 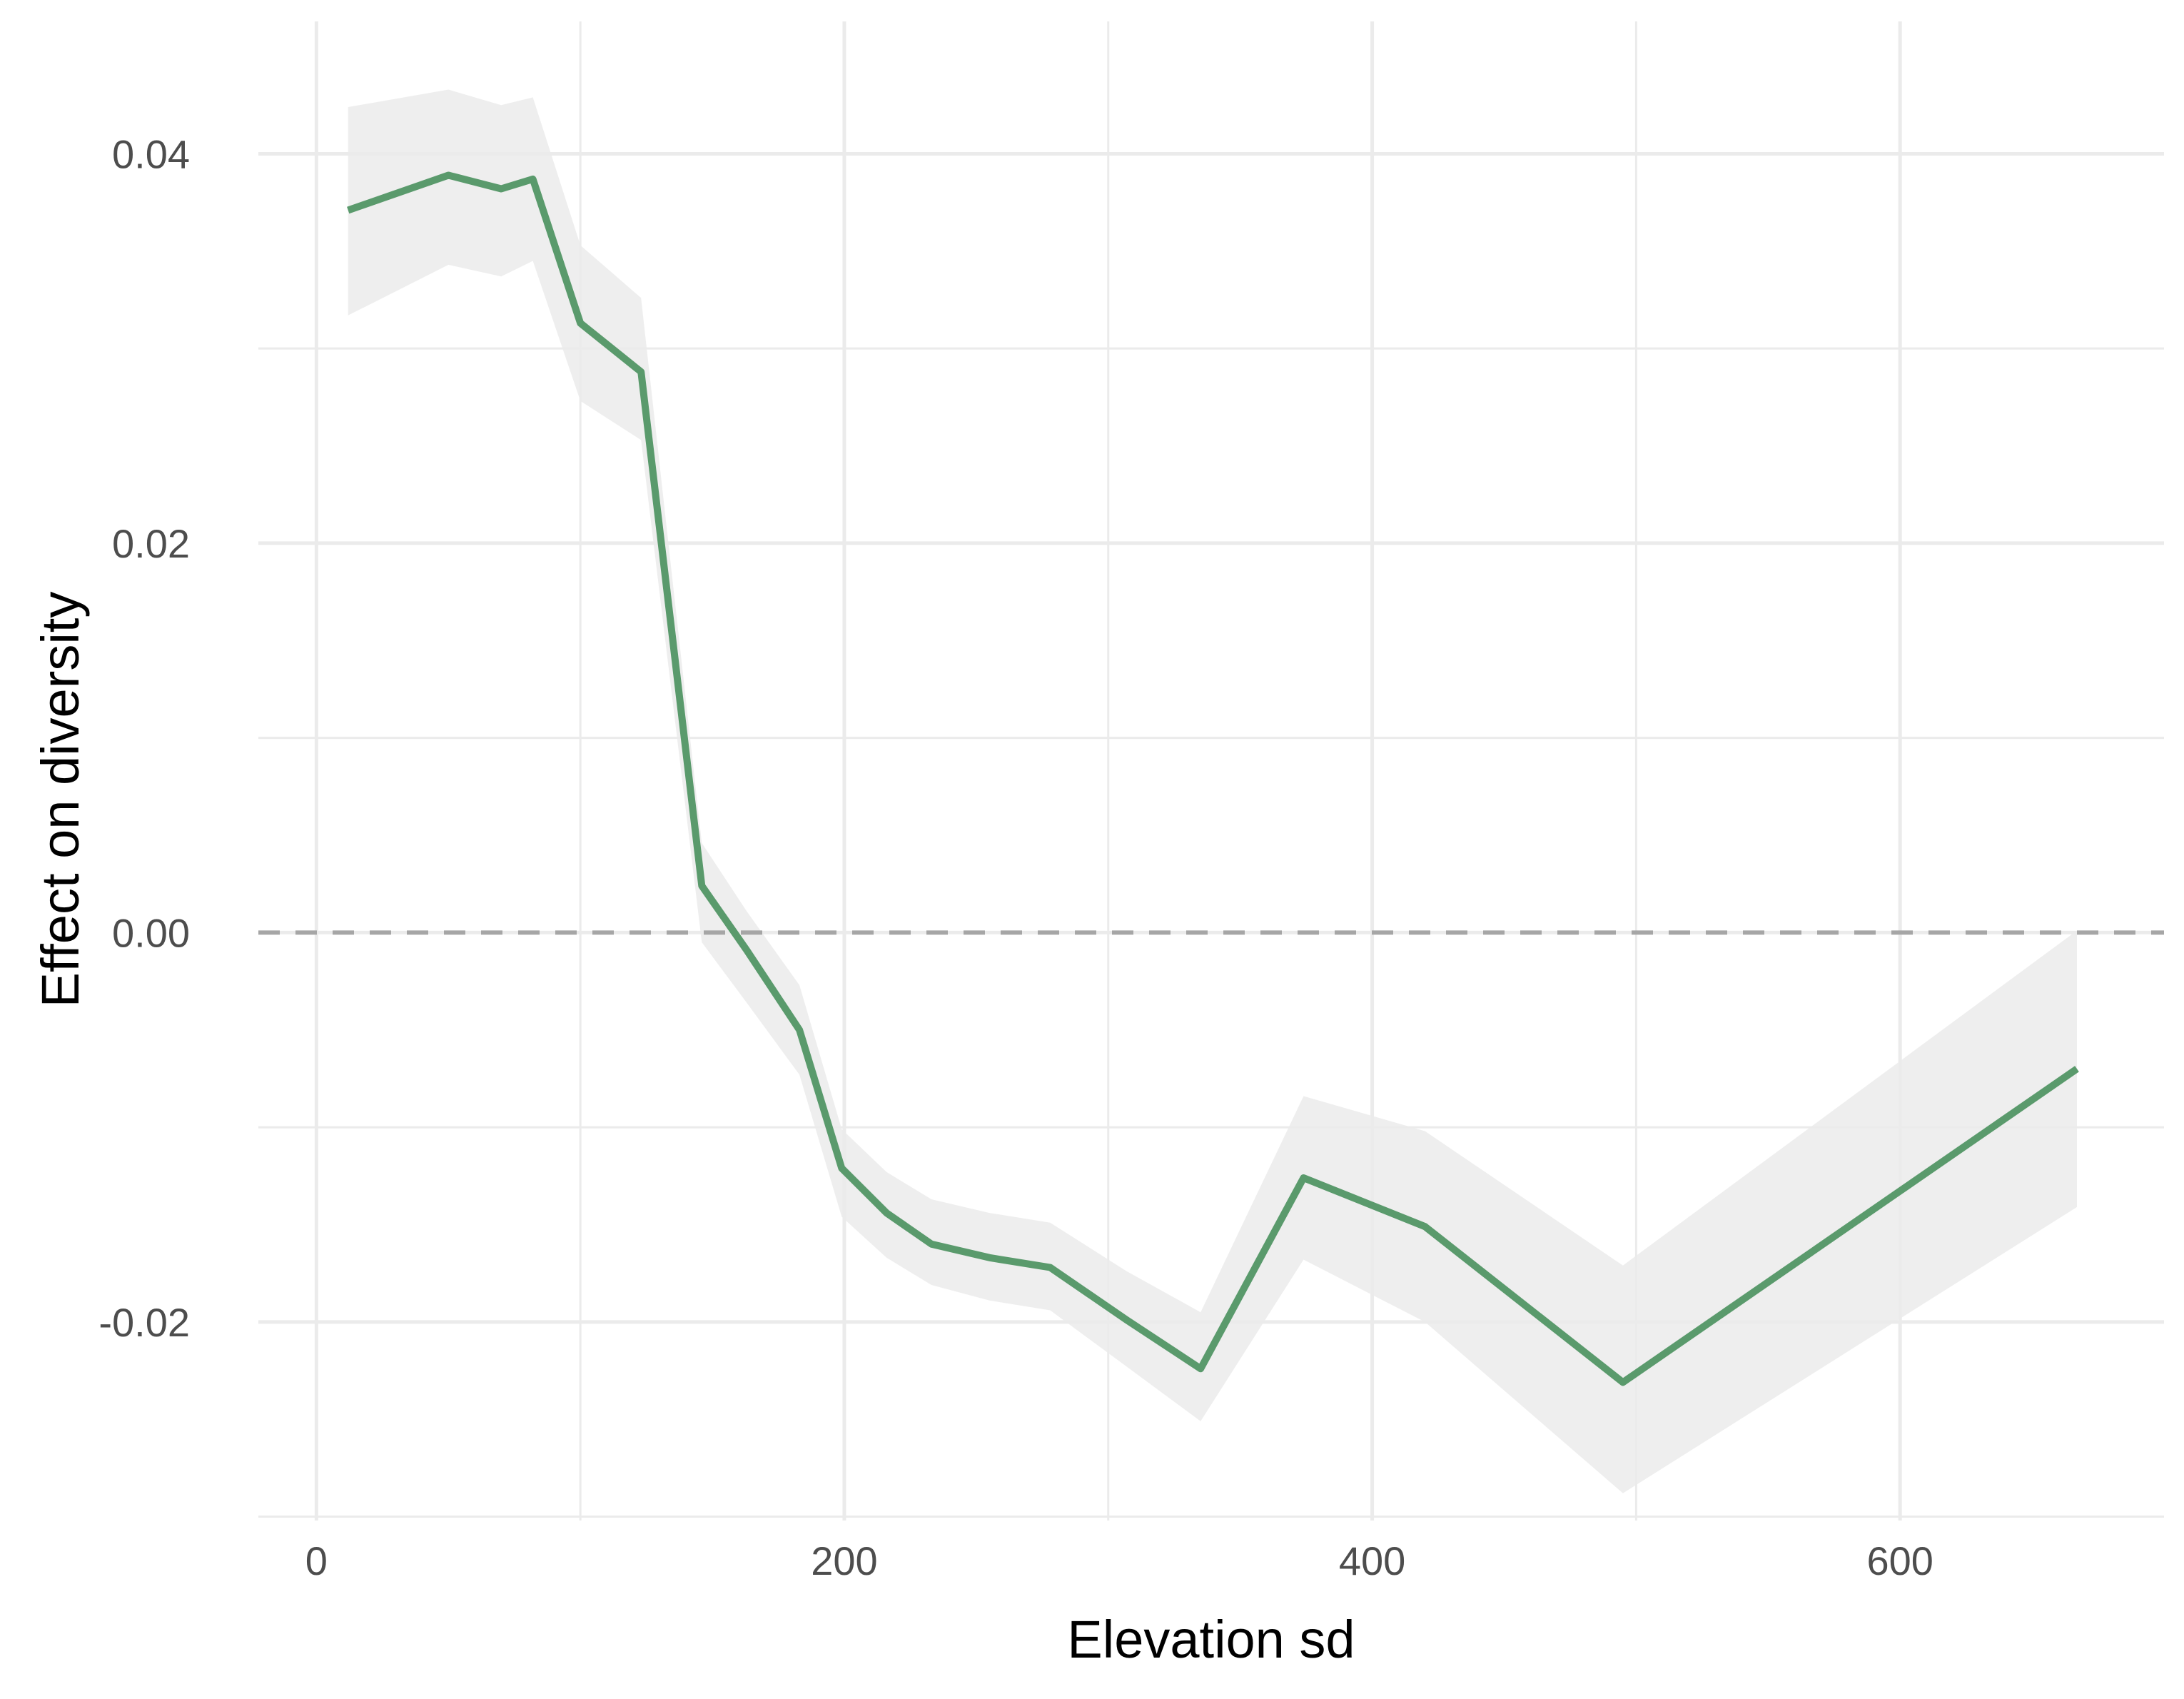 What do you see at coordinates (144, 1322) in the screenshot?
I see `y-tick-label: -0.02` at bounding box center [144, 1322].